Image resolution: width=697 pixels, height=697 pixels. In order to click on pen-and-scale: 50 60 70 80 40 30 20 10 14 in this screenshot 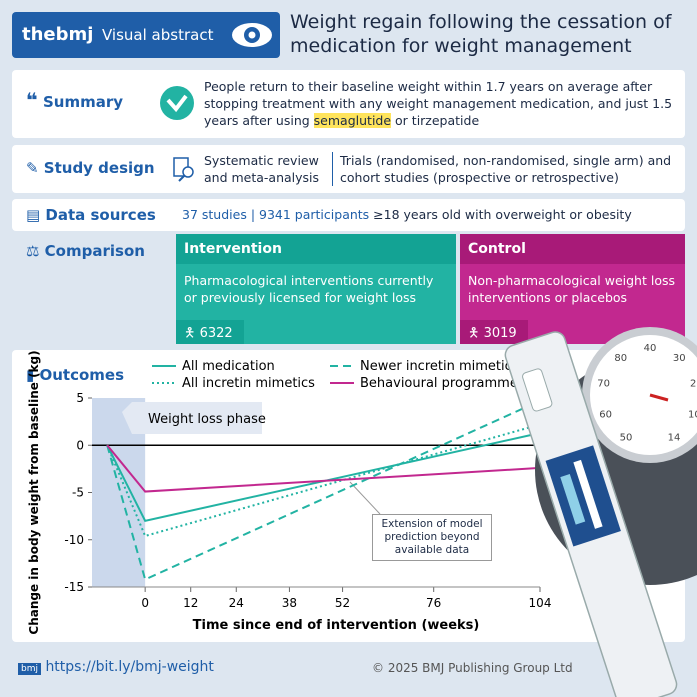, I will do `click(600, 512)`.